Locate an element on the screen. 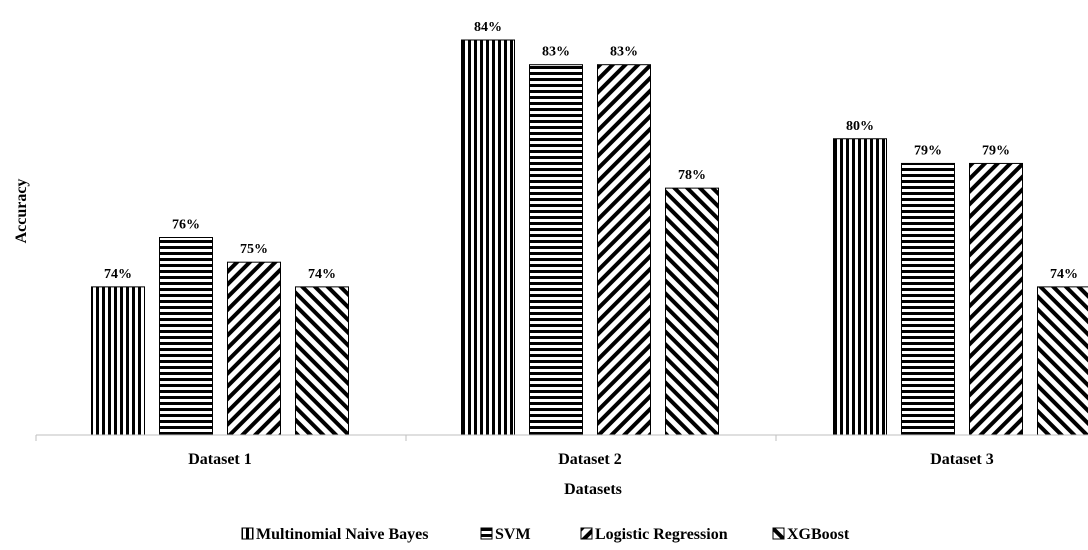 The width and height of the screenshot is (1088, 550). category-label-3: Dataset 3 is located at coordinates (962, 459).